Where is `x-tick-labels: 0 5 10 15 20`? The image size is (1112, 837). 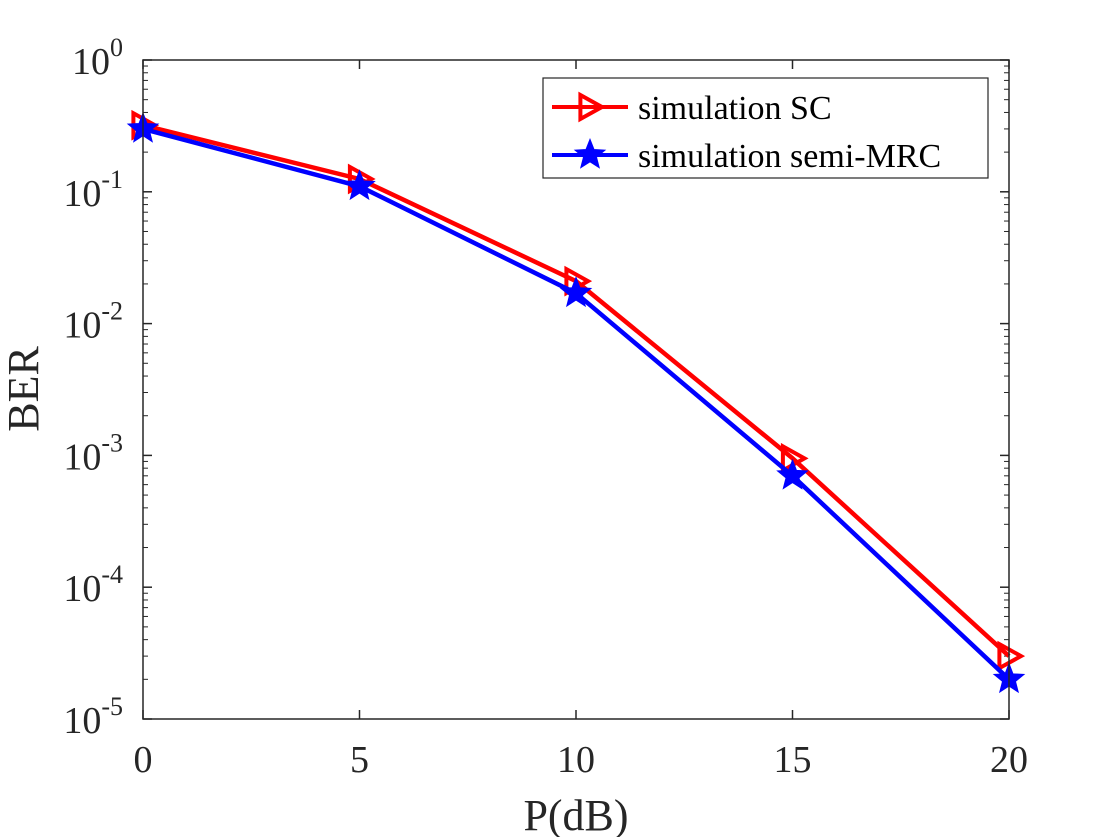
x-tick-labels: 0 5 10 15 20 is located at coordinates (581, 760).